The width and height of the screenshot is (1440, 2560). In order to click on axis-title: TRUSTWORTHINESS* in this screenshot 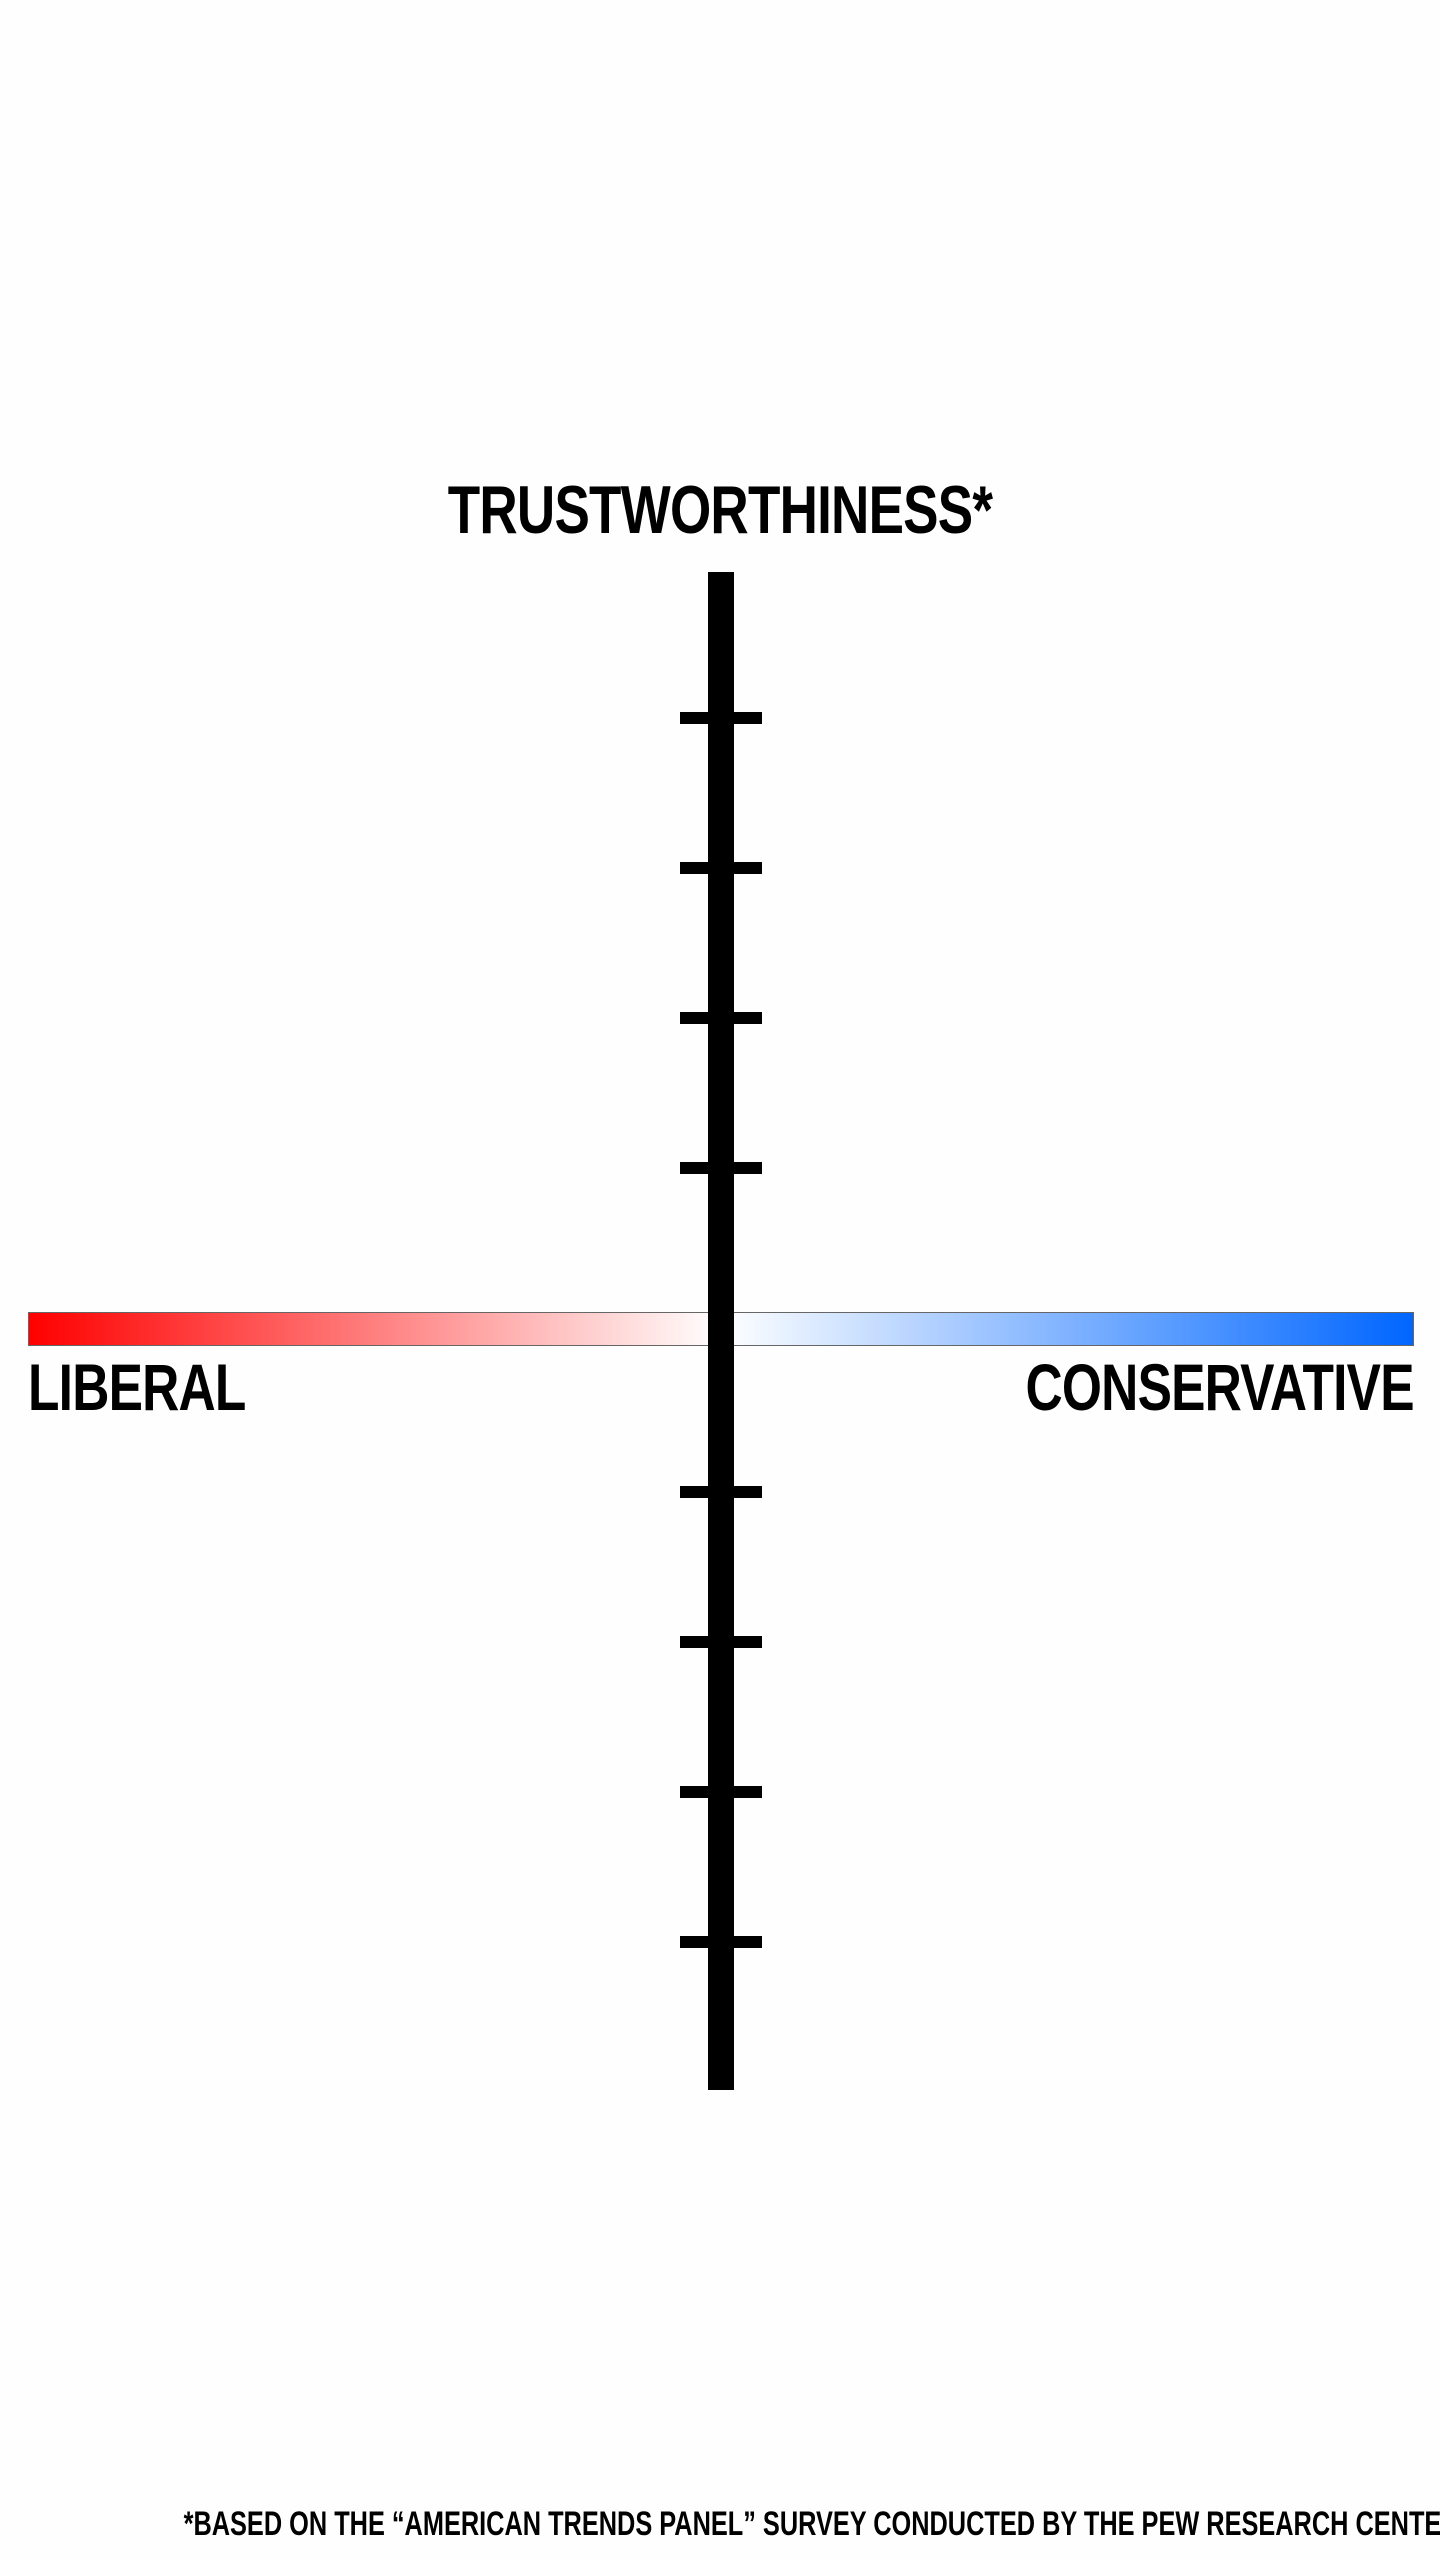, I will do `click(720, 510)`.